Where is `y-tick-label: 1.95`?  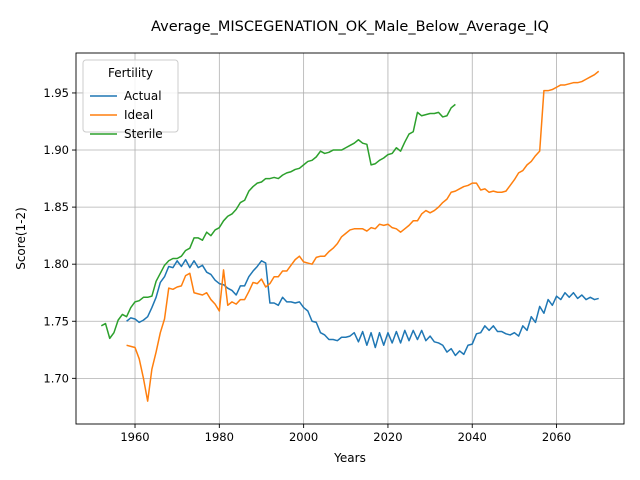 y-tick-label: 1.95 is located at coordinates (56, 93).